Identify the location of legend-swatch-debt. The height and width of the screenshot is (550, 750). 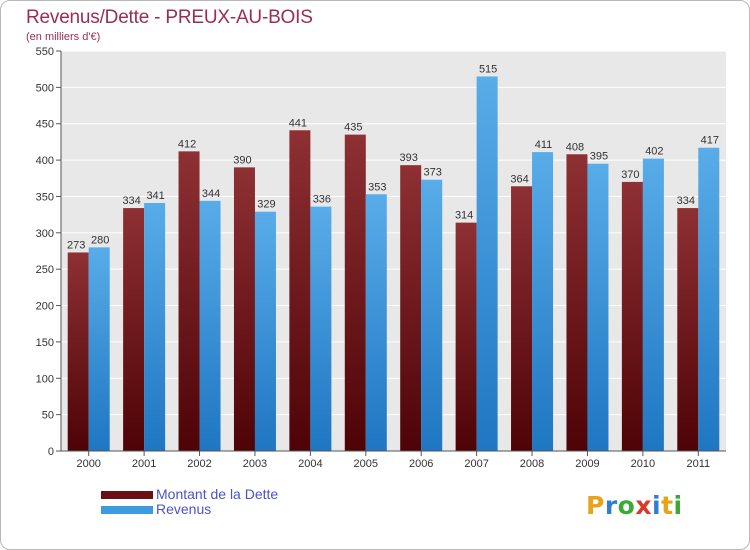
(127, 495).